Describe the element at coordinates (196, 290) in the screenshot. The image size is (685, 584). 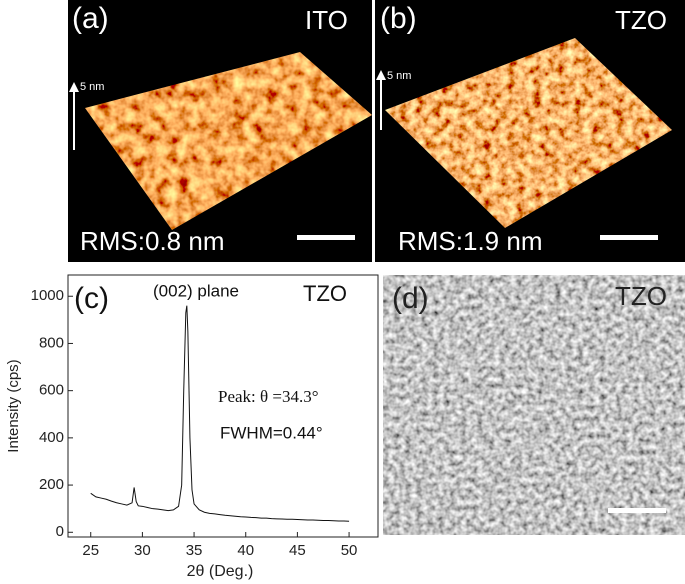
I see `peak-label: (002) plane` at that location.